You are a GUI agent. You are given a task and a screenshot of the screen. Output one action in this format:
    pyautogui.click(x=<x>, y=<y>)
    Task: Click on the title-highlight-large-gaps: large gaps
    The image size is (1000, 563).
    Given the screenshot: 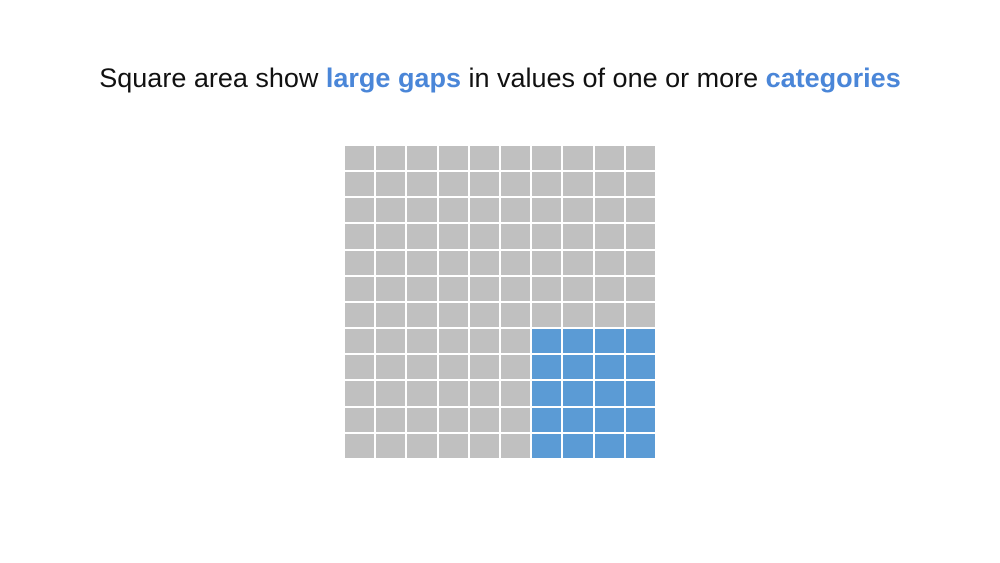 What is the action you would take?
    pyautogui.click(x=393, y=78)
    